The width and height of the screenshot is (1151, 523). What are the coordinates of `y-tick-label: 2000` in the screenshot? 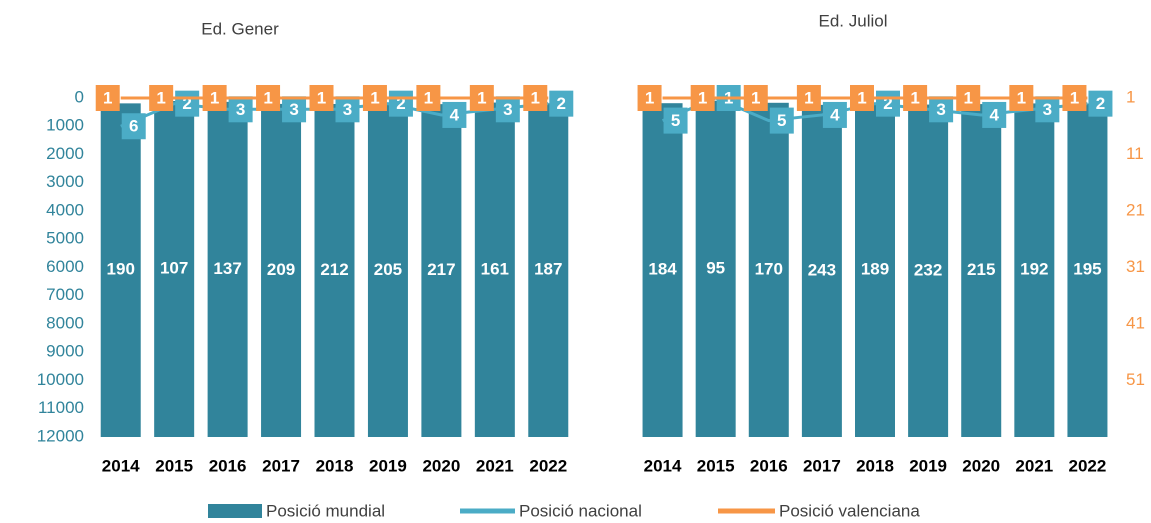 It's located at (65, 153).